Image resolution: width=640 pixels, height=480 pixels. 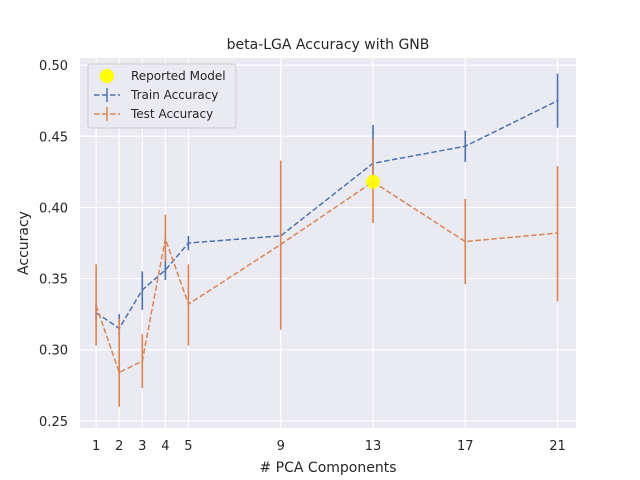 What do you see at coordinates (188, 446) in the screenshot?
I see `x-tick-label: 5` at bounding box center [188, 446].